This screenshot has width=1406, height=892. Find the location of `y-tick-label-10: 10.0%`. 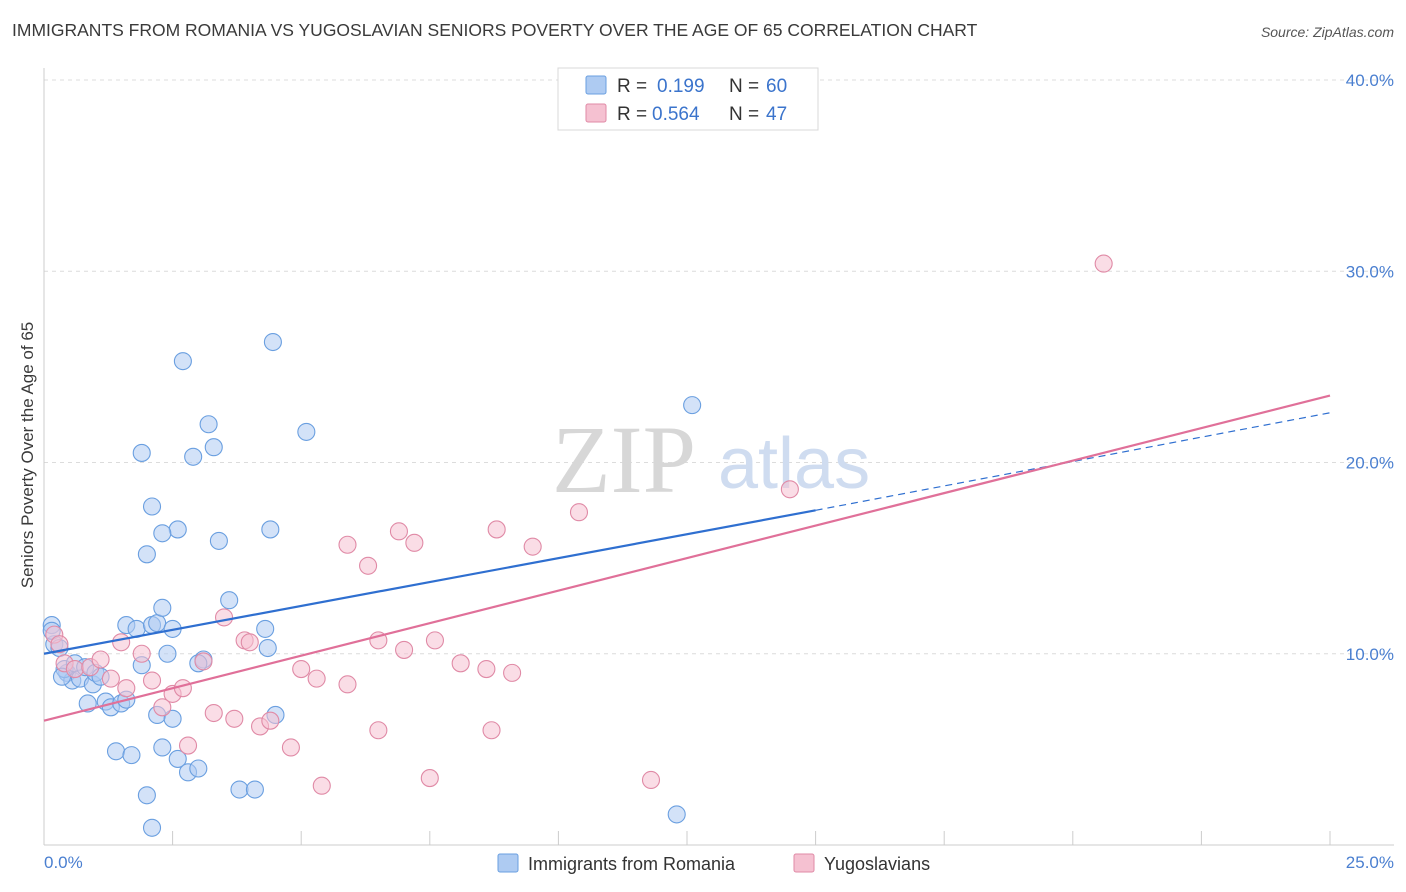

y-tick-label-10: 10.0% is located at coordinates (1370, 654).